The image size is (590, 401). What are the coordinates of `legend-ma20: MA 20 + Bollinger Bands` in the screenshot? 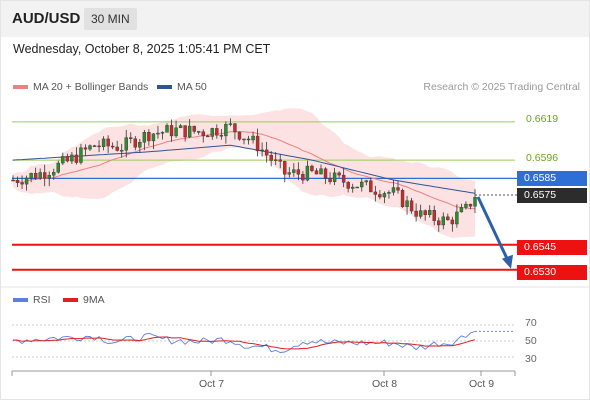 It's located at (80, 87).